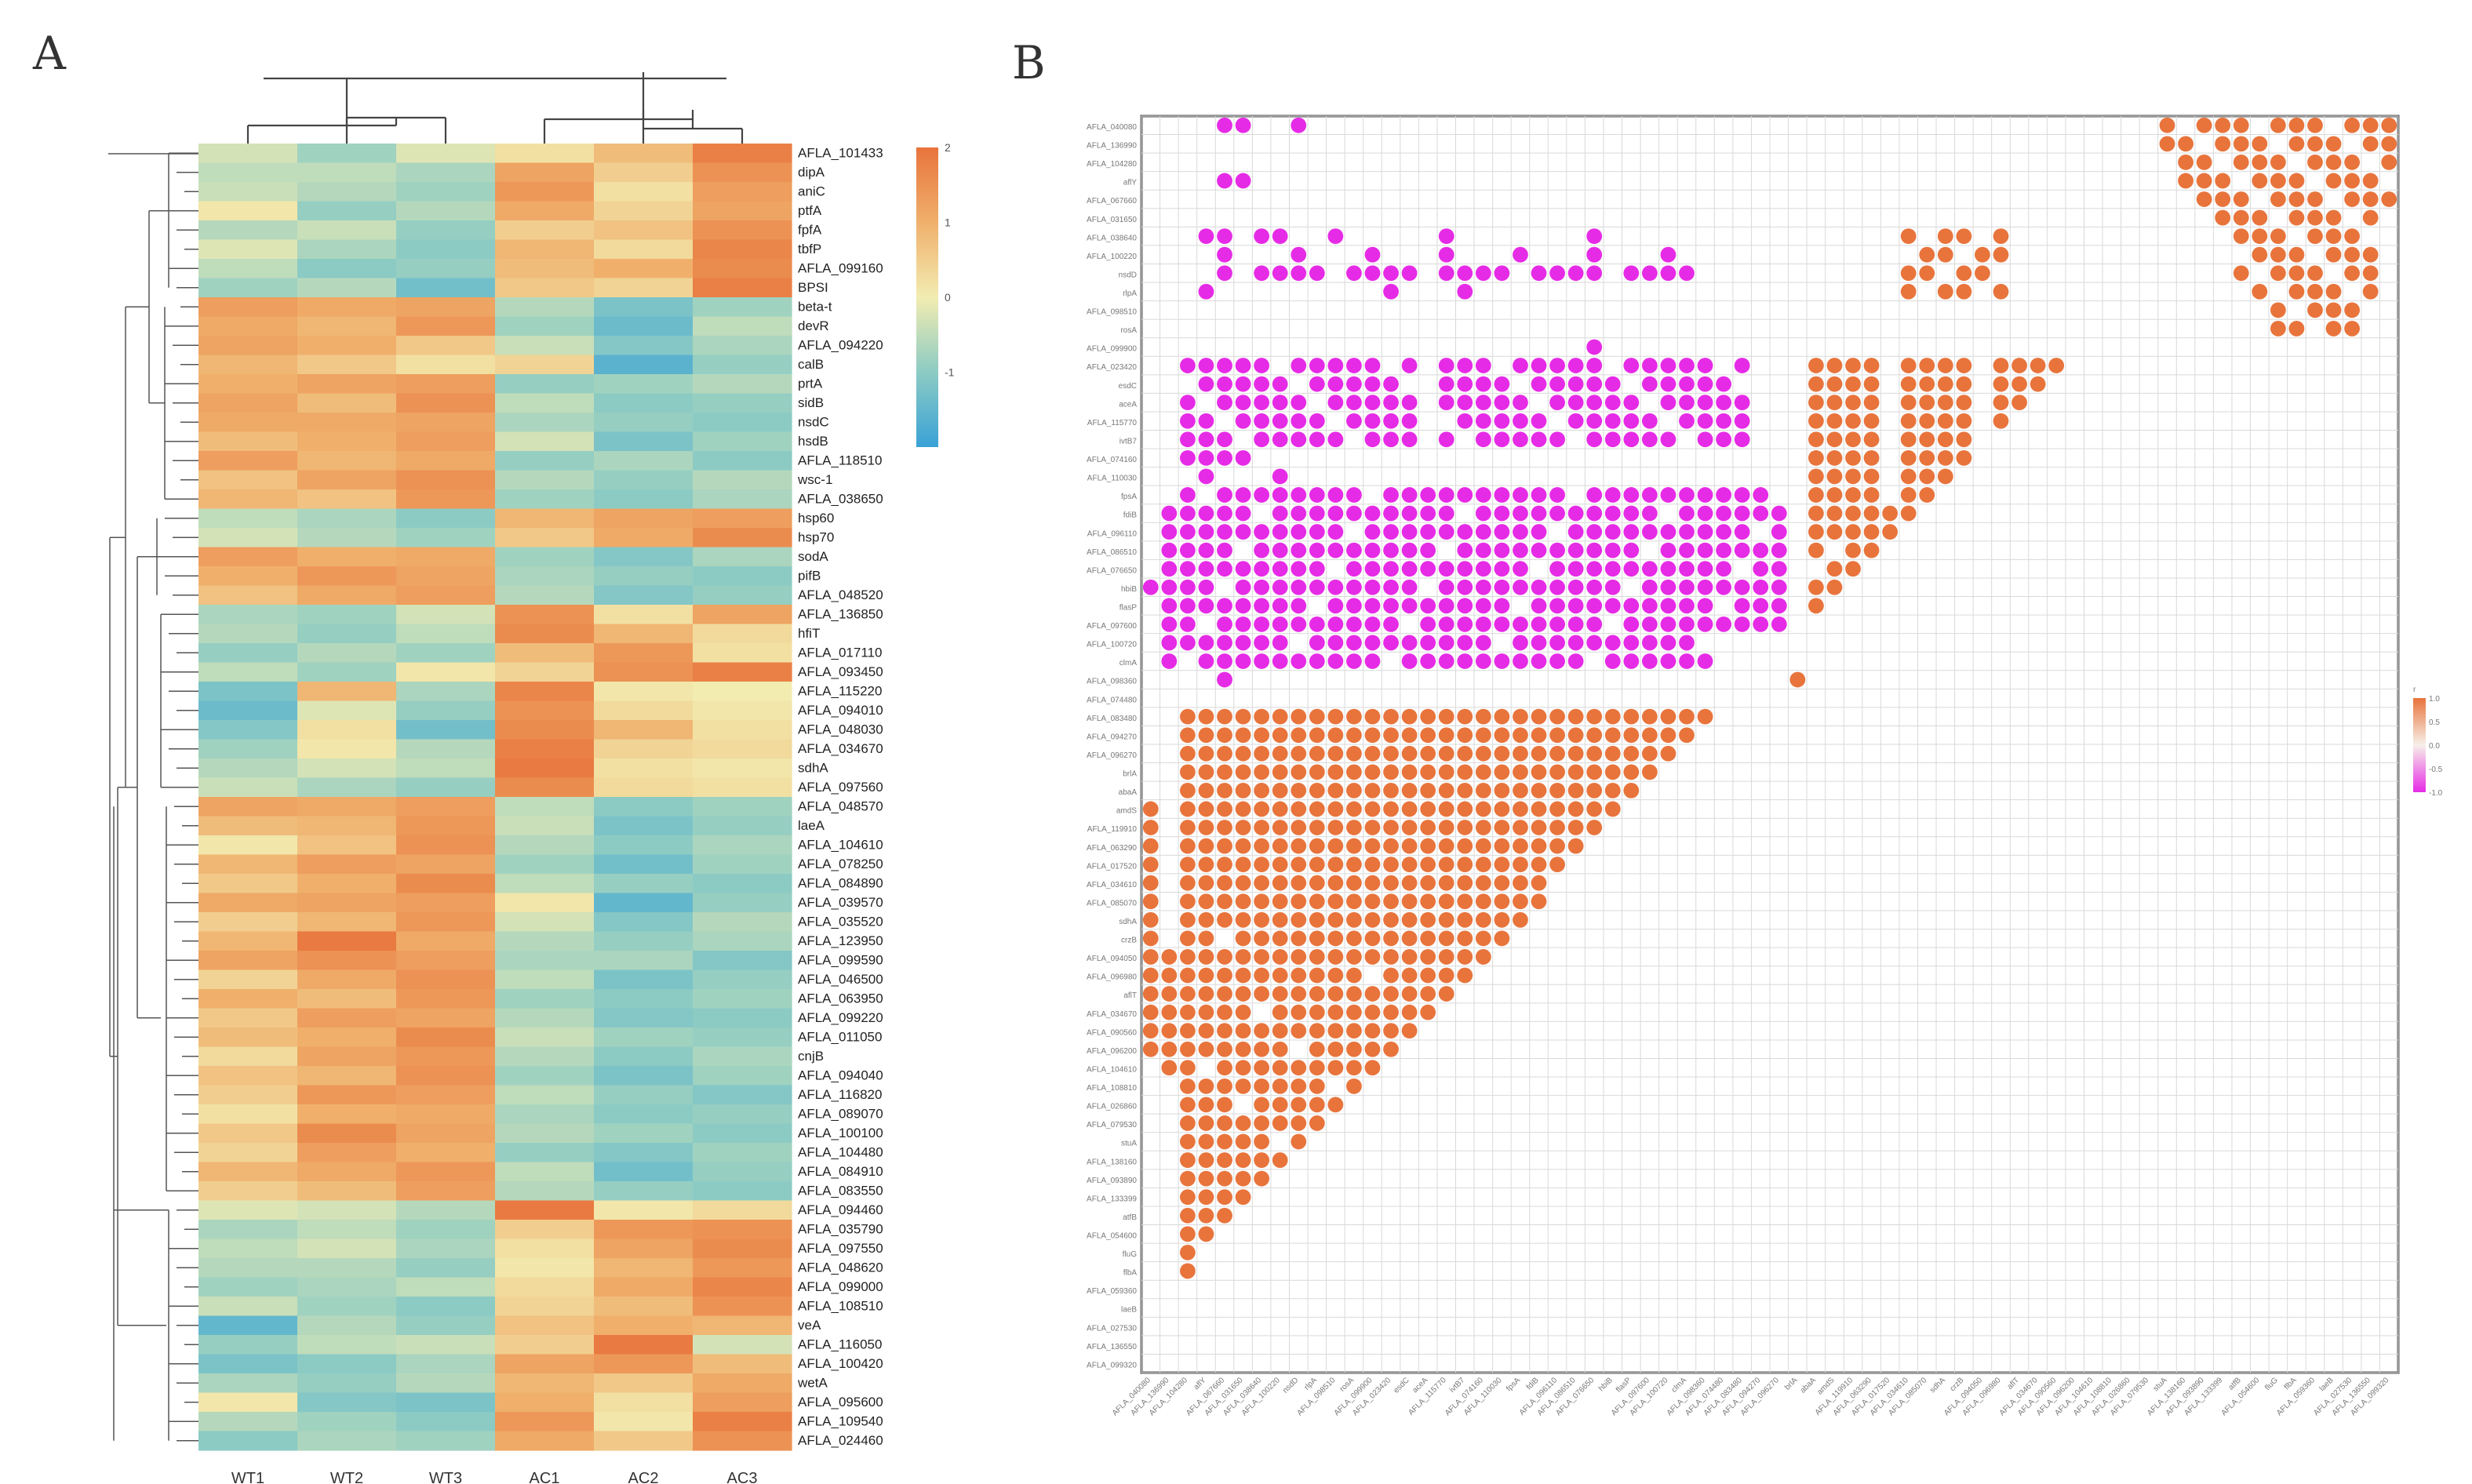 The height and width of the screenshot is (1484, 2472). I want to click on correlation-y-label: AFLA_097600, so click(1112, 626).